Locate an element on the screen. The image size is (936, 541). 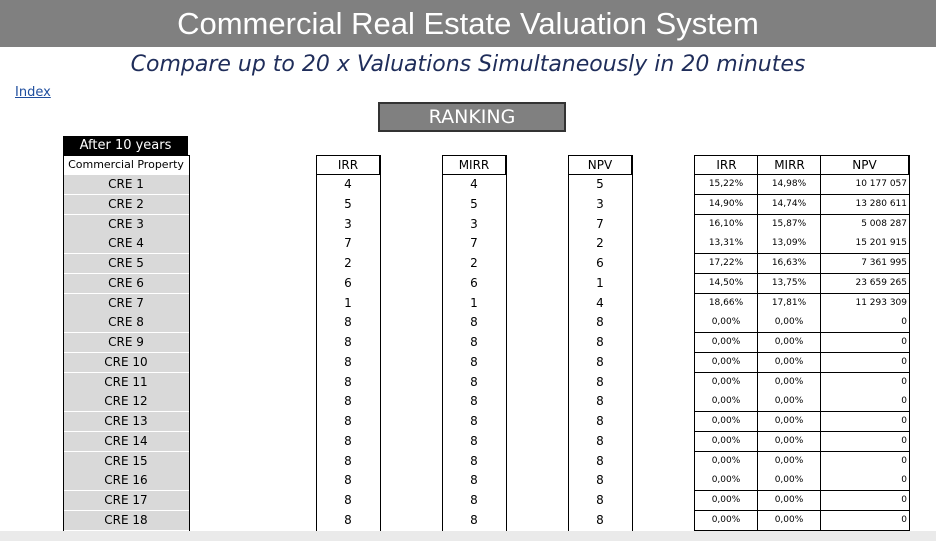
npv-rank-cell: 4 is located at coordinates (600, 304).